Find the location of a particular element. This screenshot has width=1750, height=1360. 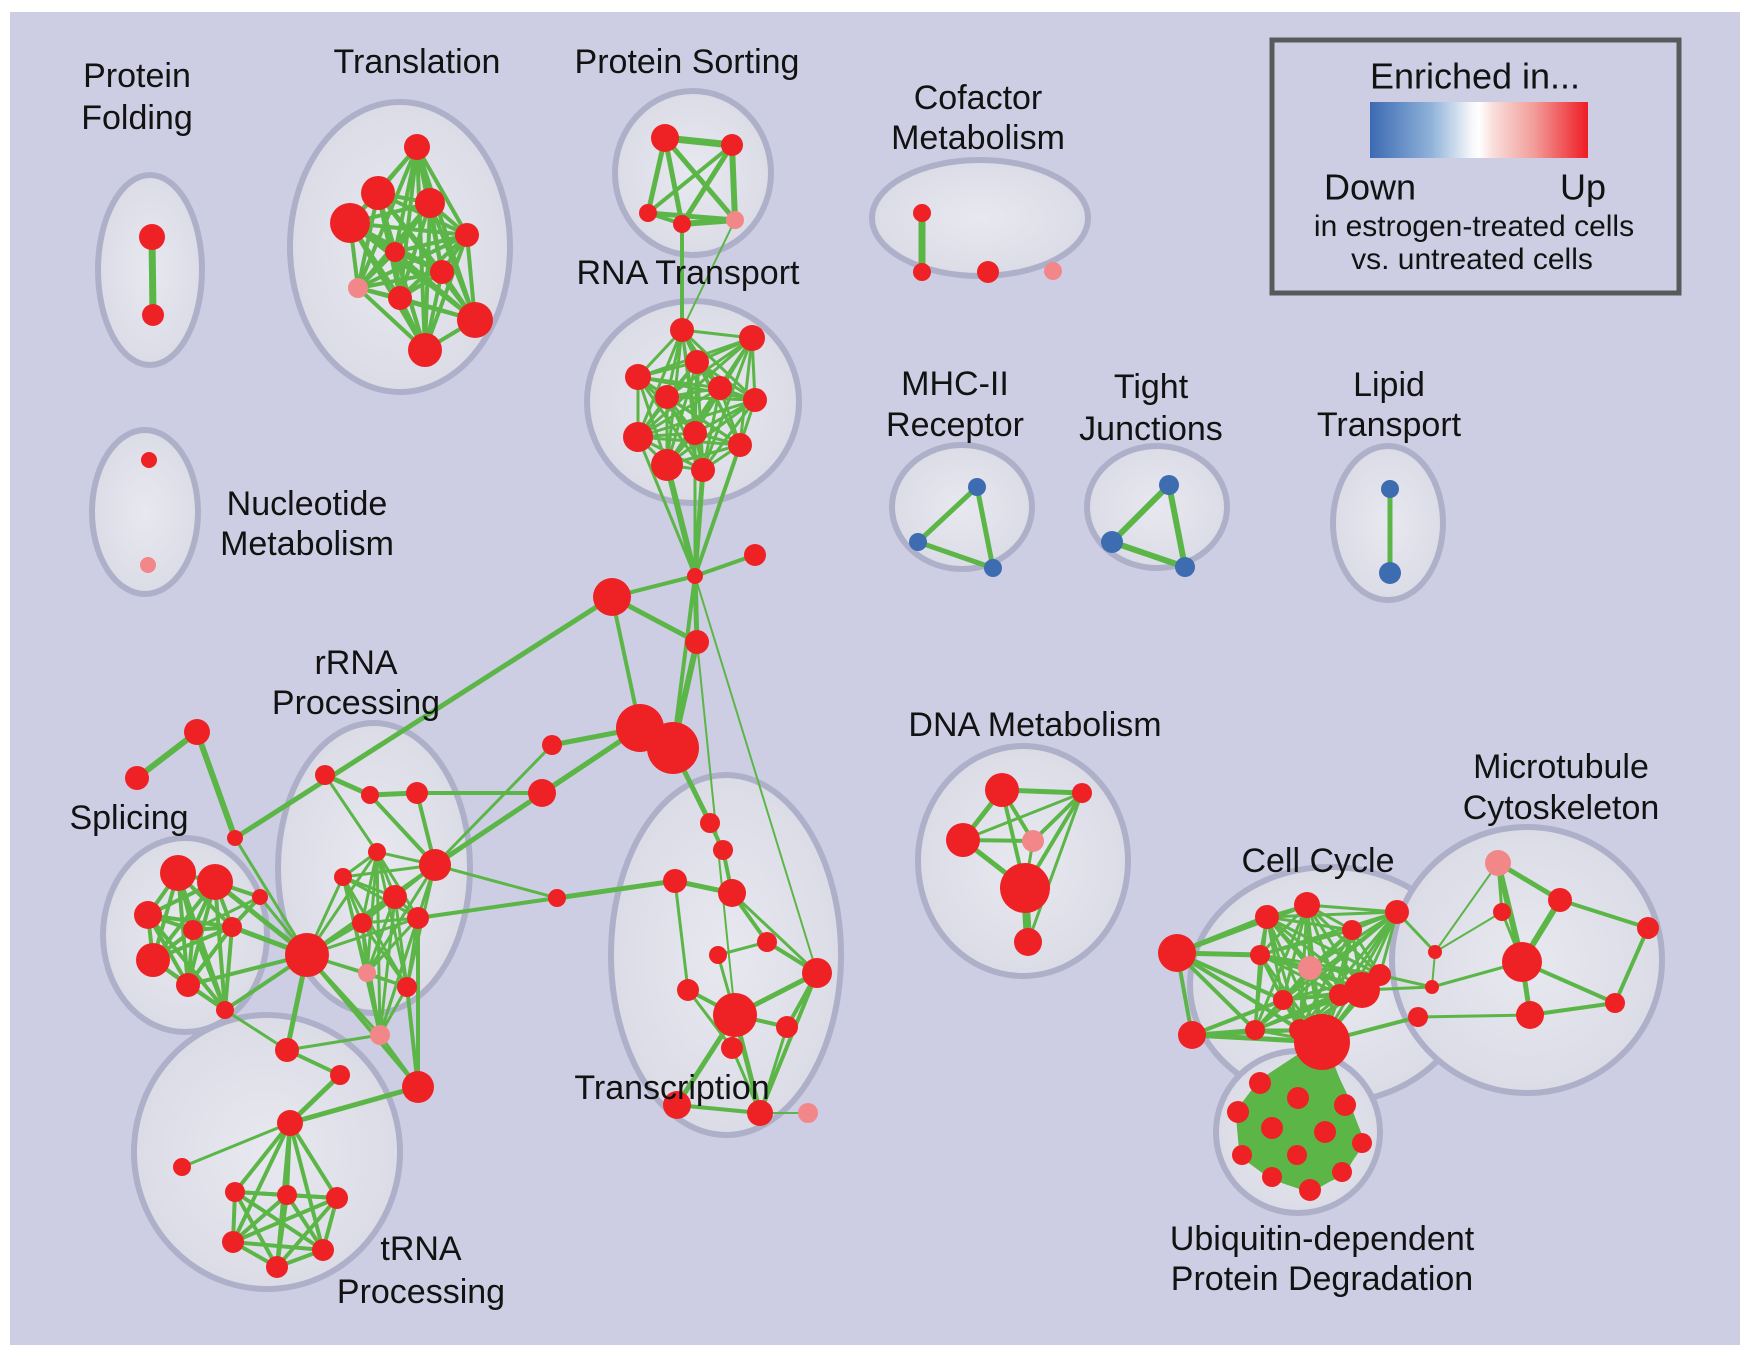

gene-set-node-u6 is located at coordinates (1325, 1132).